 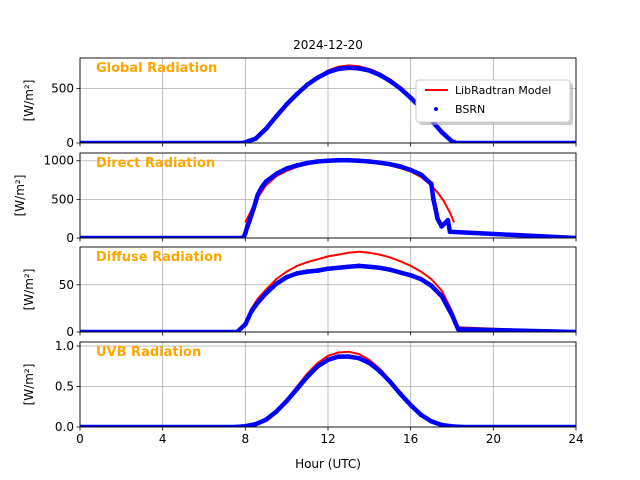 What do you see at coordinates (328, 464) in the screenshot?
I see `x-axis-label: Hour (UTC)` at bounding box center [328, 464].